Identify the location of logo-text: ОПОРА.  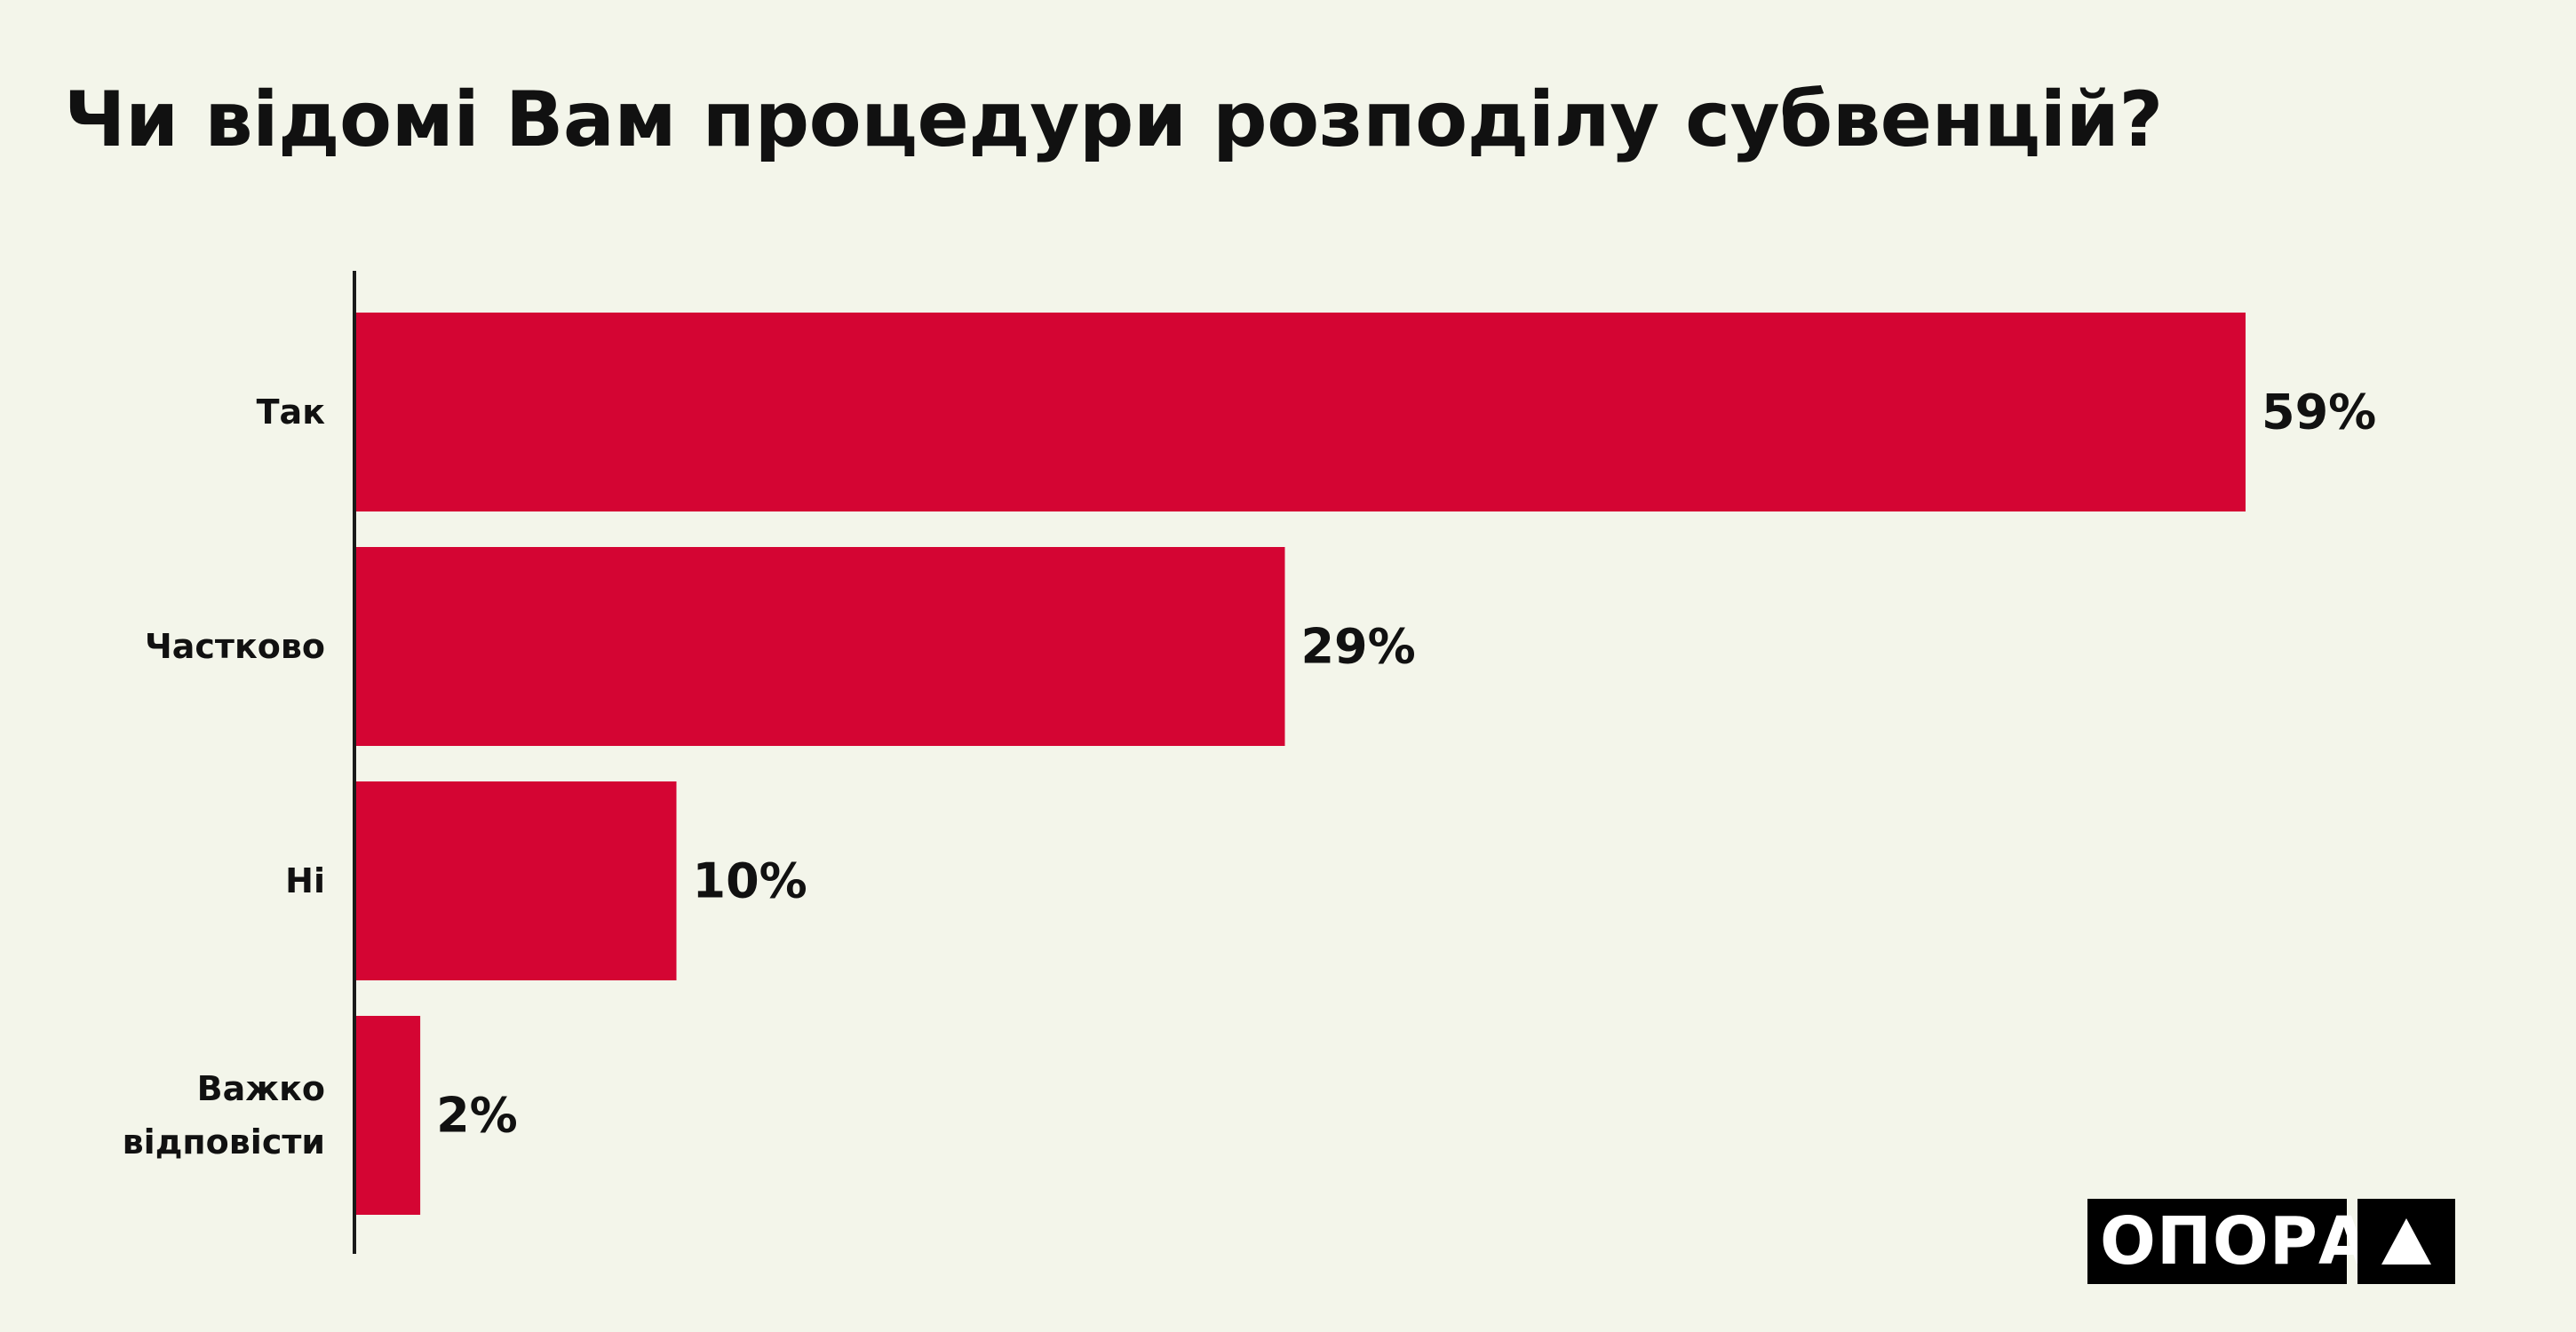
(2228, 1242).